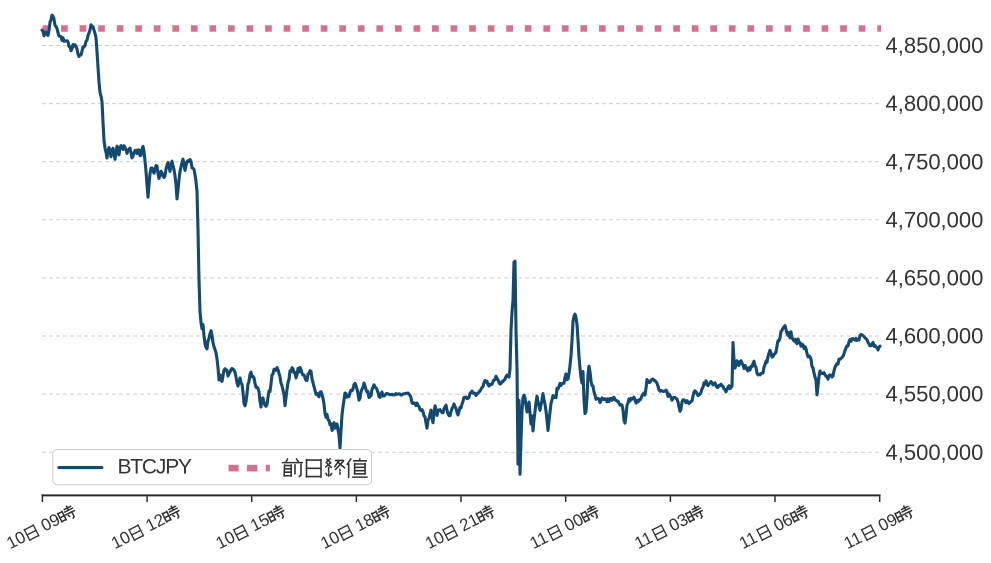  I want to click on svg-text: 4,500,000, so click(935, 452).